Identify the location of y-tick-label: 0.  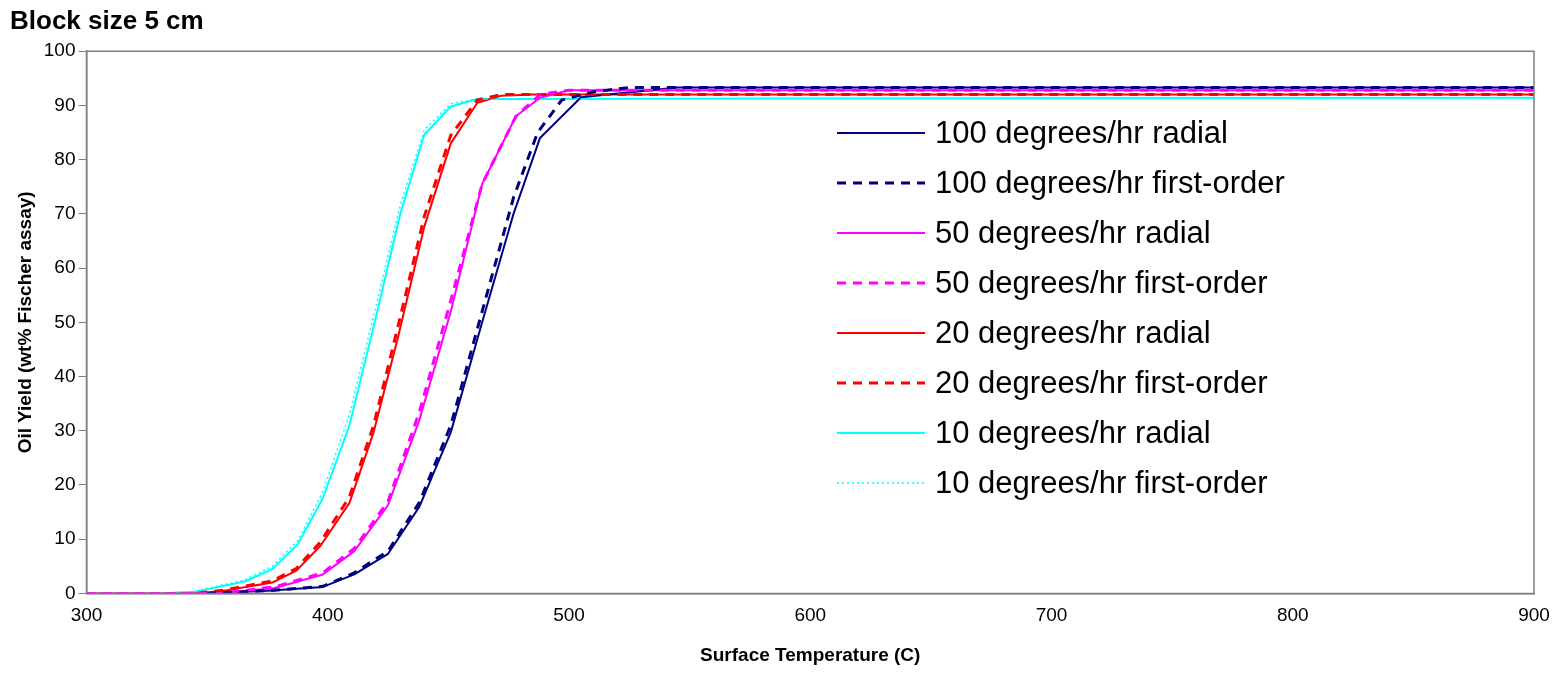
(70, 592).